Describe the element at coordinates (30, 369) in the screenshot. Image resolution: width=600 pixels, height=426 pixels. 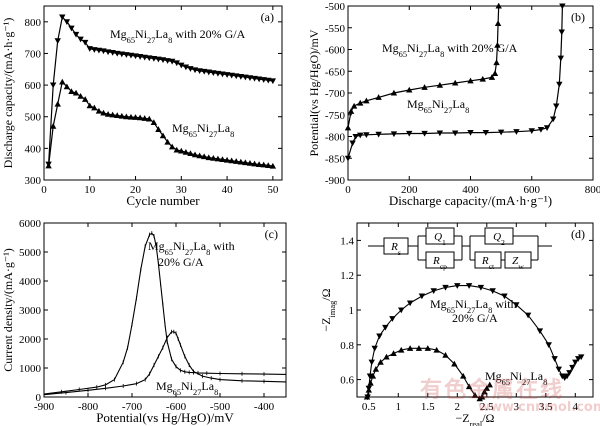
I see `y-tick-label: 1000` at that location.